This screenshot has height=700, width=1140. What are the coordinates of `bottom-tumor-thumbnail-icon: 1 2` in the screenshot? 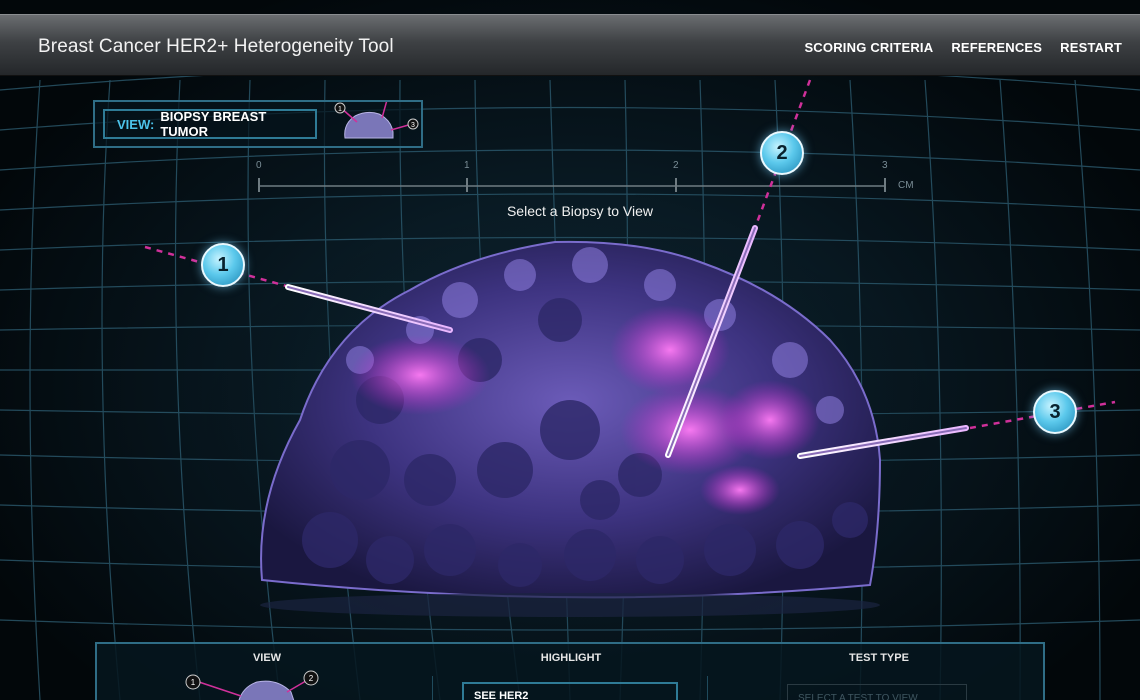 It's located at (249, 685).